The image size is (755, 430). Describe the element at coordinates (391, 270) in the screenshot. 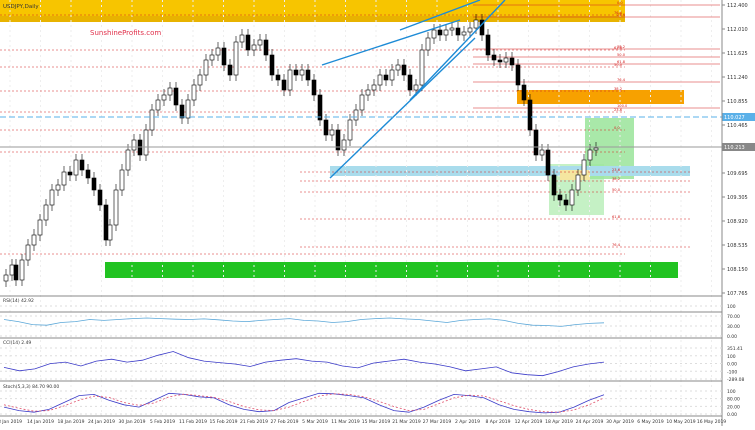

I see `green-support-zone` at that location.